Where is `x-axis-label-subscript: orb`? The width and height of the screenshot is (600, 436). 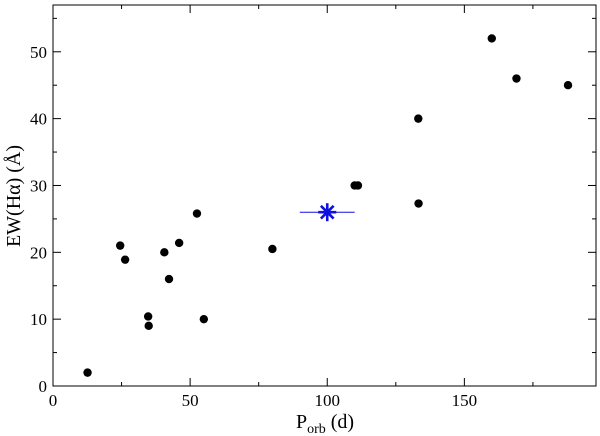
x-axis-label-subscript: orb is located at coordinates (316, 429).